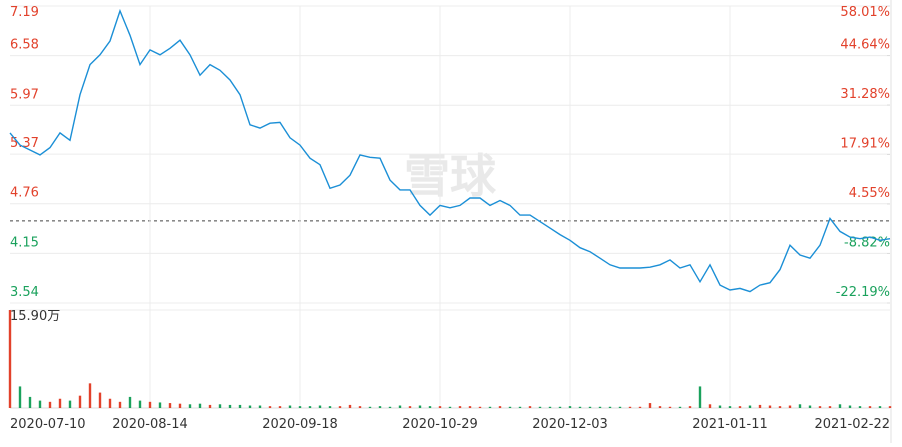  What do you see at coordinates (24, 193) in the screenshot?
I see `y-tick-label: 4.76` at bounding box center [24, 193].